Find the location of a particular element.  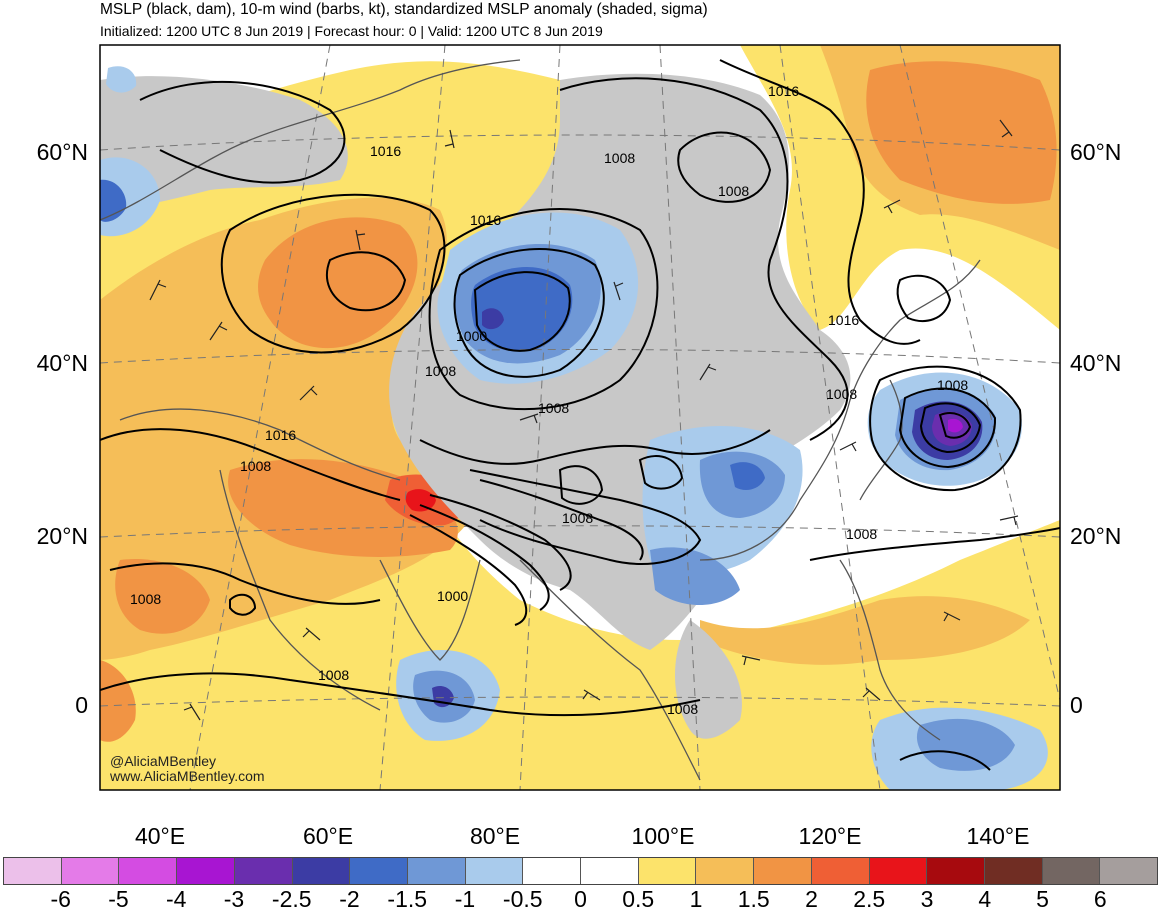

anomaly-region-grey is located at coordinates (708, 679).